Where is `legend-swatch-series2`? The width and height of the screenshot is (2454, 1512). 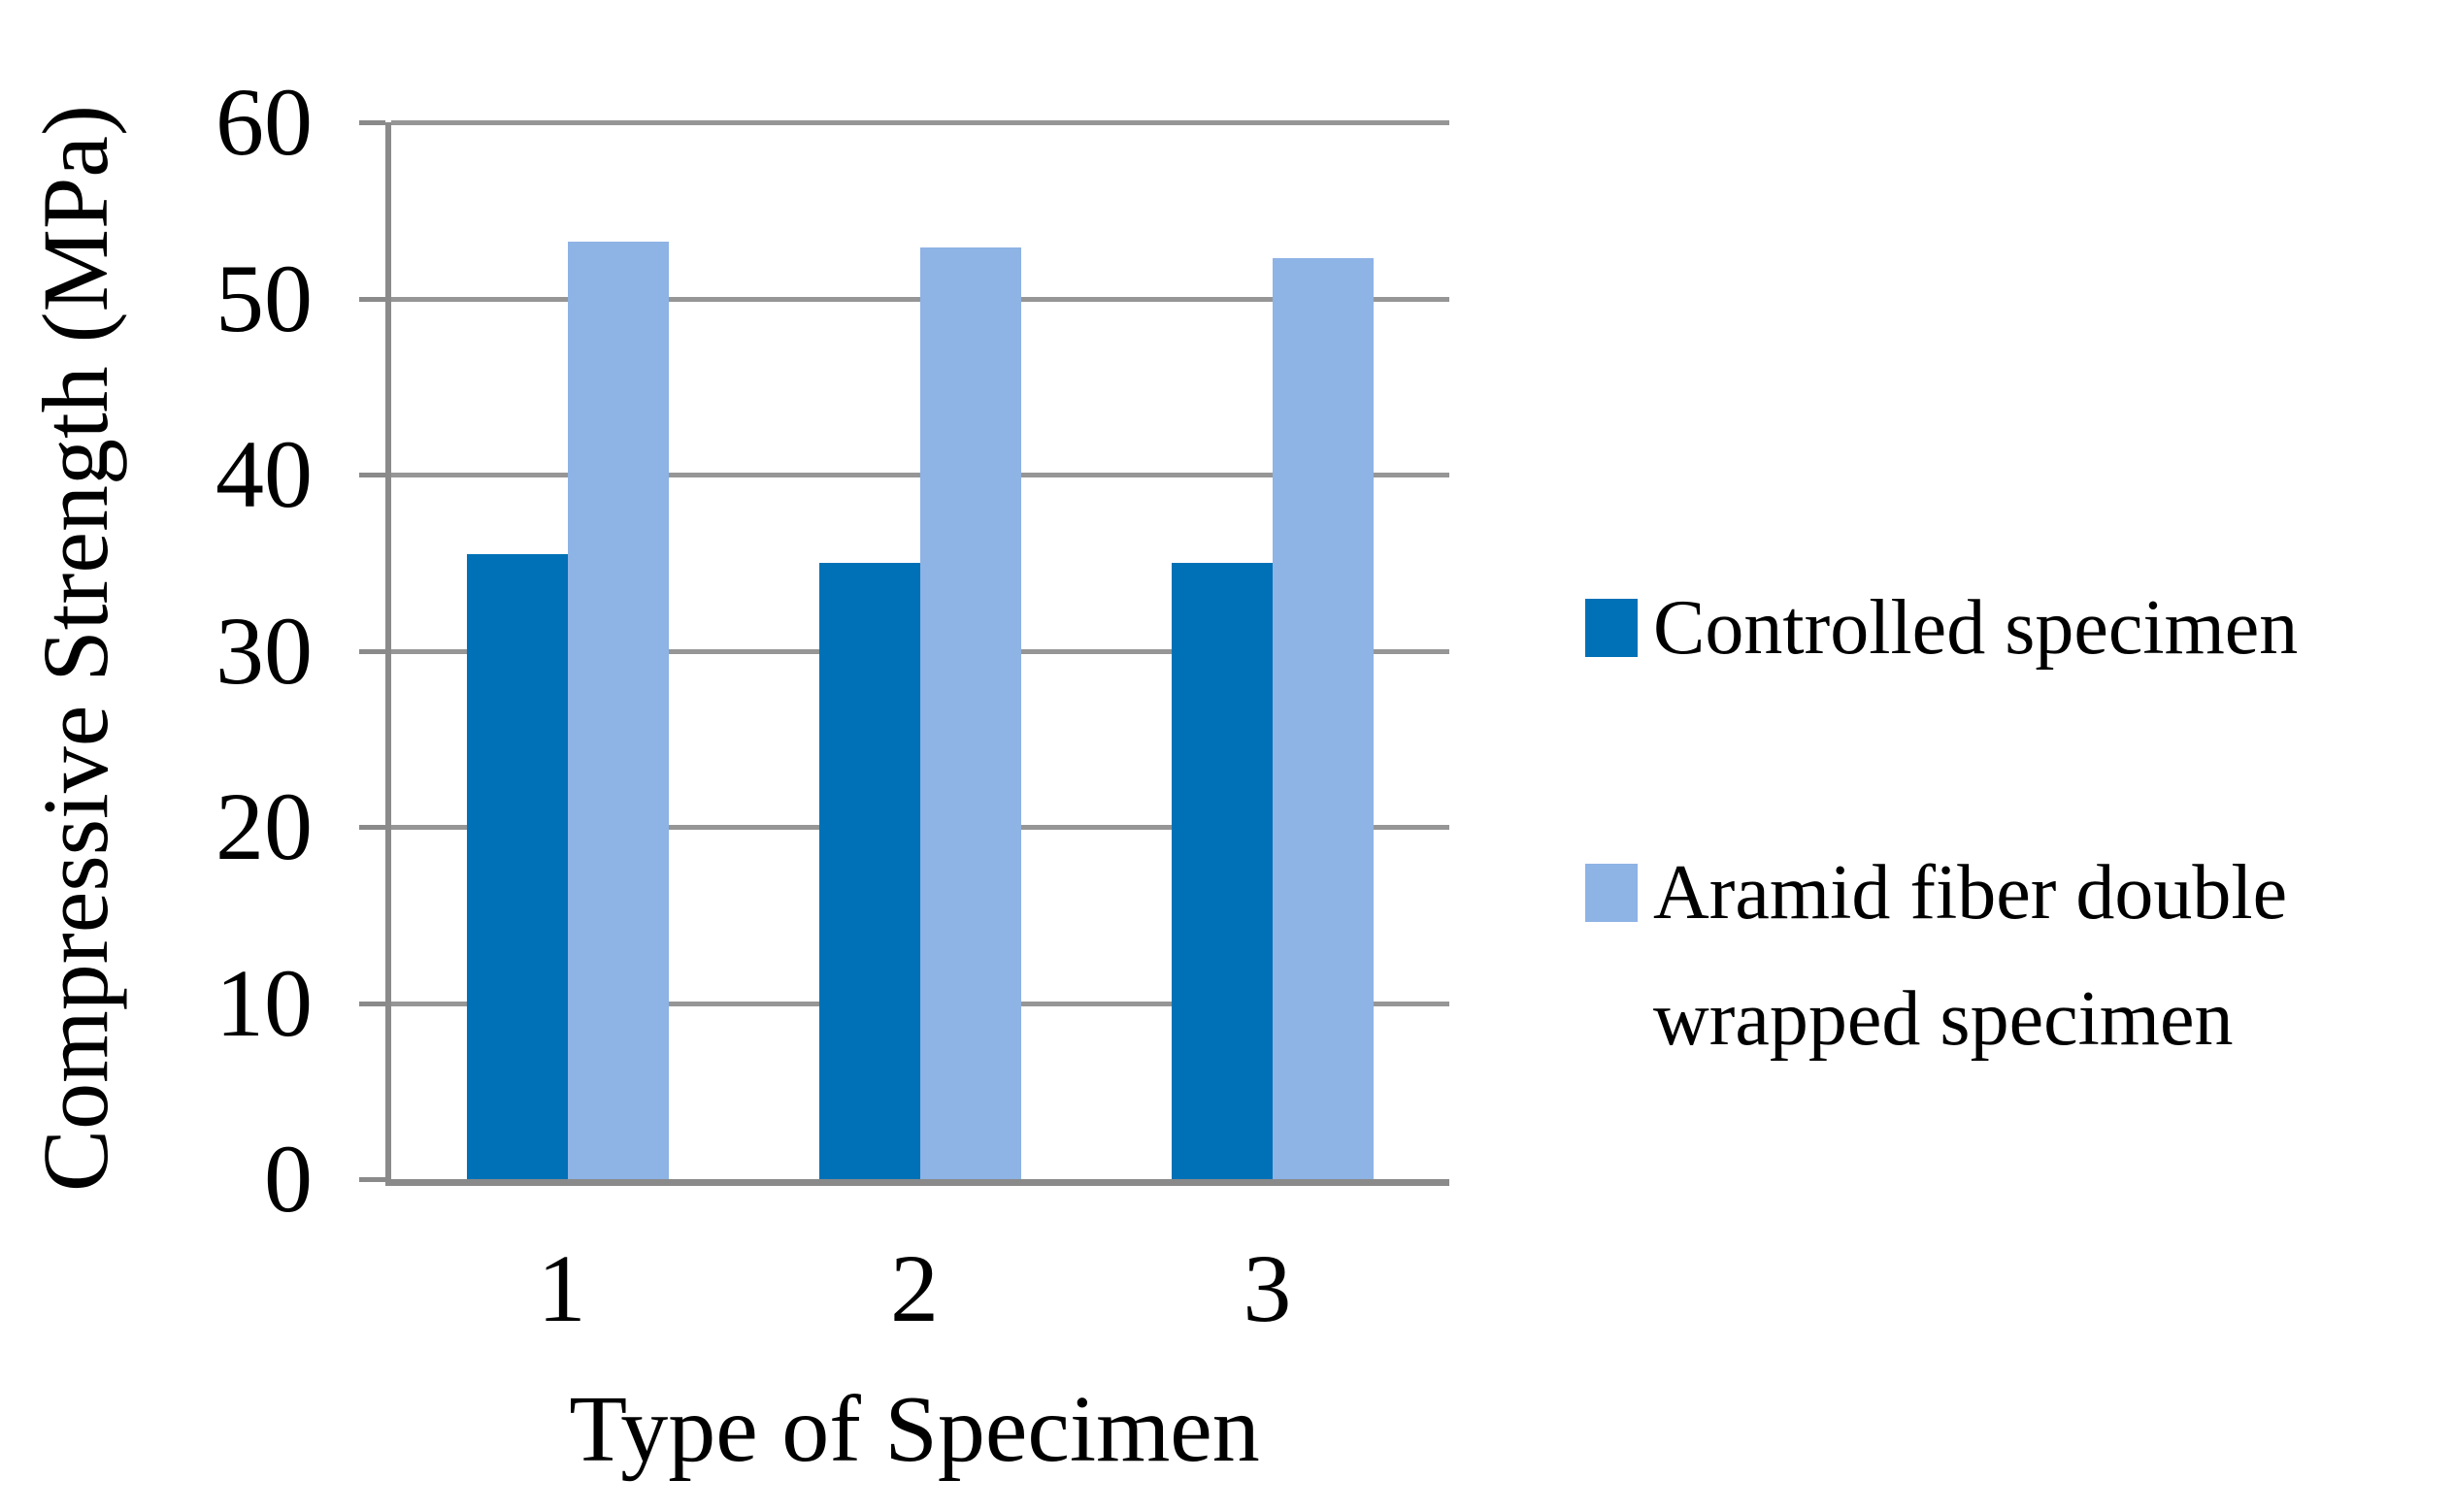
legend-swatch-series2 is located at coordinates (1611, 893).